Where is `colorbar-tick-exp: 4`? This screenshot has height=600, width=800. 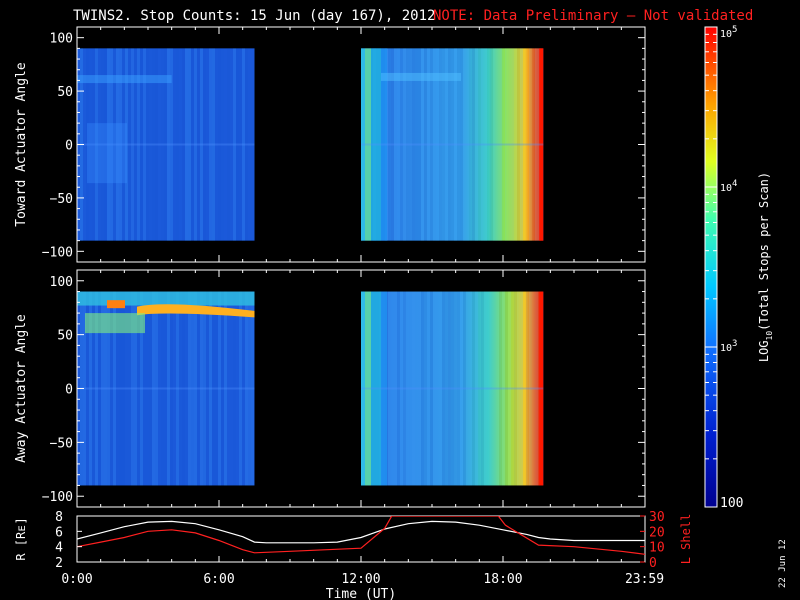
colorbar-tick-exp: 4 is located at coordinates (734, 184).